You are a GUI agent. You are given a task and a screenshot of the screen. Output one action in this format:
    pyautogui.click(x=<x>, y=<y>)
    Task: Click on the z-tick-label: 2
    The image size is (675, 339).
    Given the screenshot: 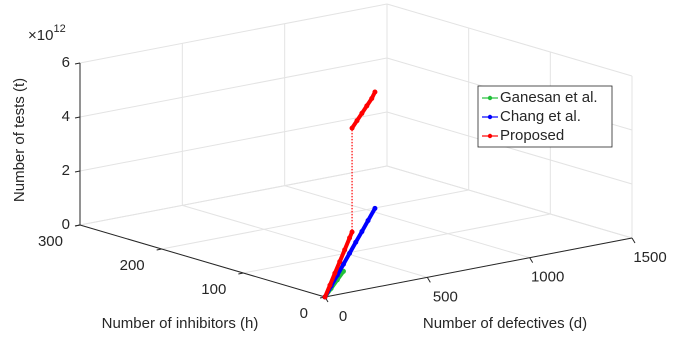 What is the action you would take?
    pyautogui.click(x=66, y=170)
    